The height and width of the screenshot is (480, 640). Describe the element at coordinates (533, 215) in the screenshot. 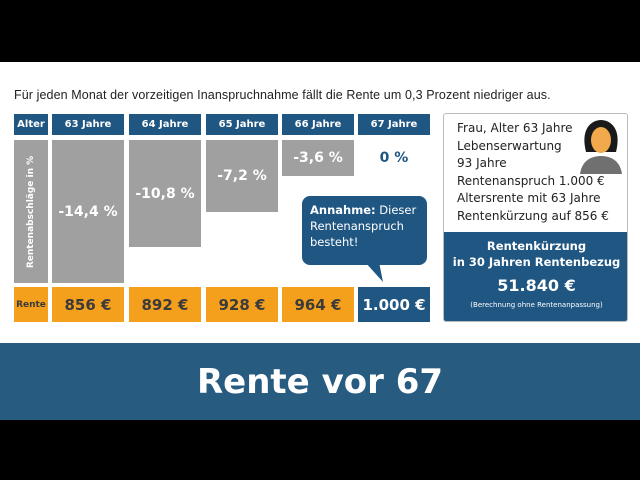

I see `card-line: Rentenkürzung auf 856 €` at that location.